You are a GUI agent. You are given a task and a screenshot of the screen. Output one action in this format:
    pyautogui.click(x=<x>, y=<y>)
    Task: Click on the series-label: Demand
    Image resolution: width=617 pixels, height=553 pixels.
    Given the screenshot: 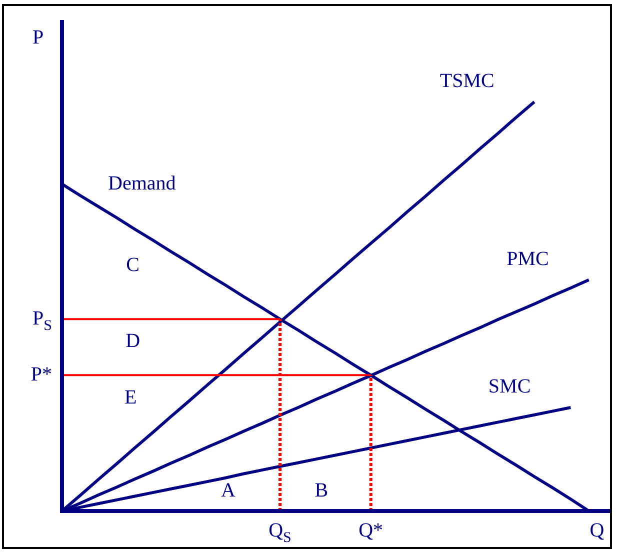 What is the action you would take?
    pyautogui.click(x=142, y=183)
    